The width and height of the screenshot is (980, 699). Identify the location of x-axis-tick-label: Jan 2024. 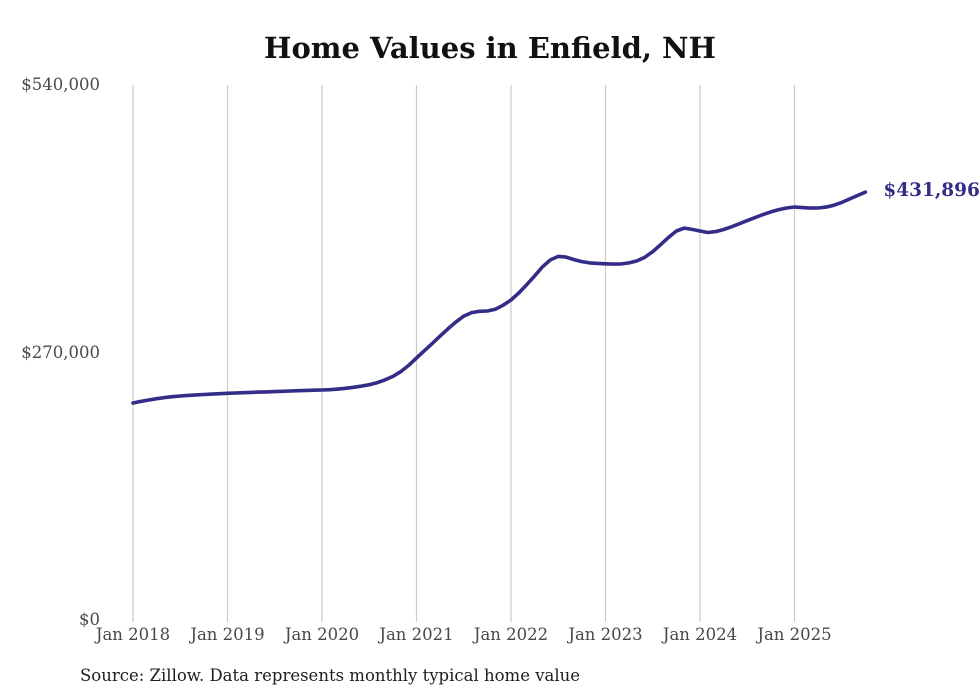
(700, 634).